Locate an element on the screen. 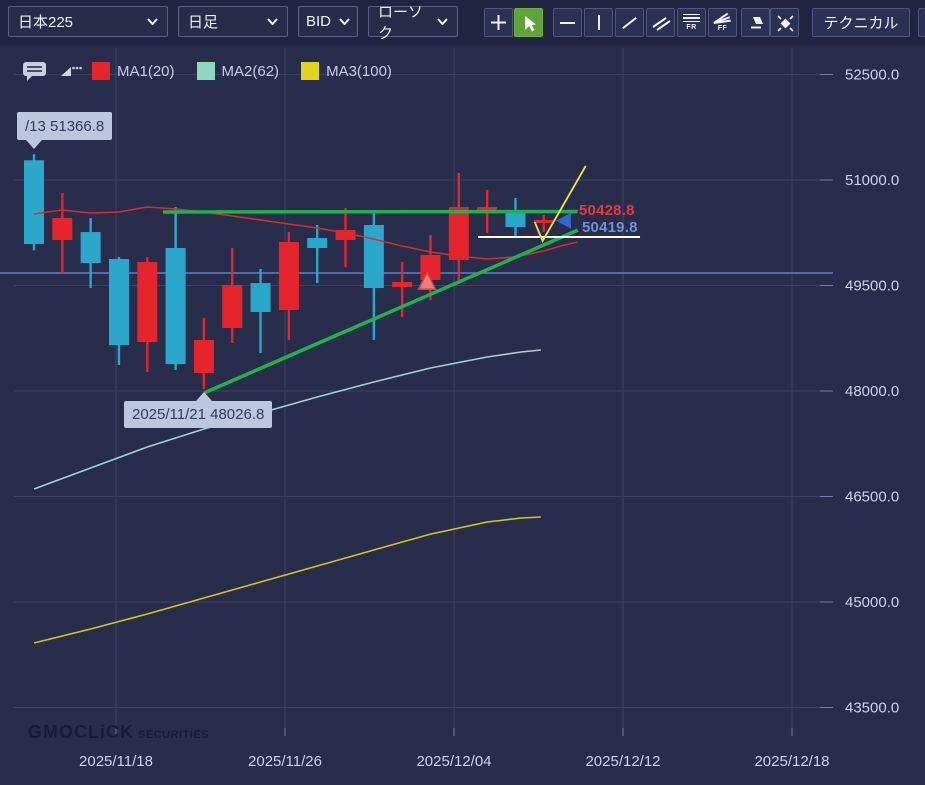 This screenshot has height=785, width=925. x-axis-label: 2025/11/18 is located at coordinates (116, 761).